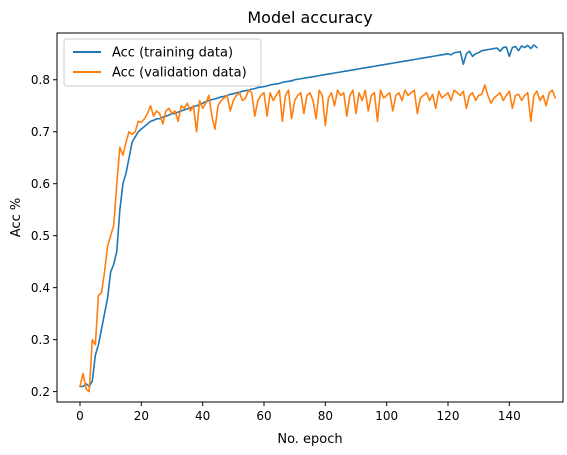 The width and height of the screenshot is (567, 455). I want to click on x-tick-label: 20, so click(141, 416).